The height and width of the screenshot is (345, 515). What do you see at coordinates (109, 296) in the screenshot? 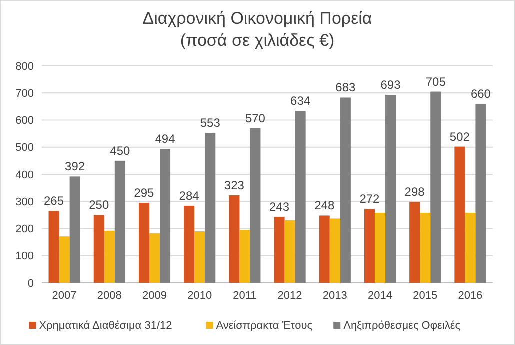
I see `x-tick-label: 2008` at bounding box center [109, 296].